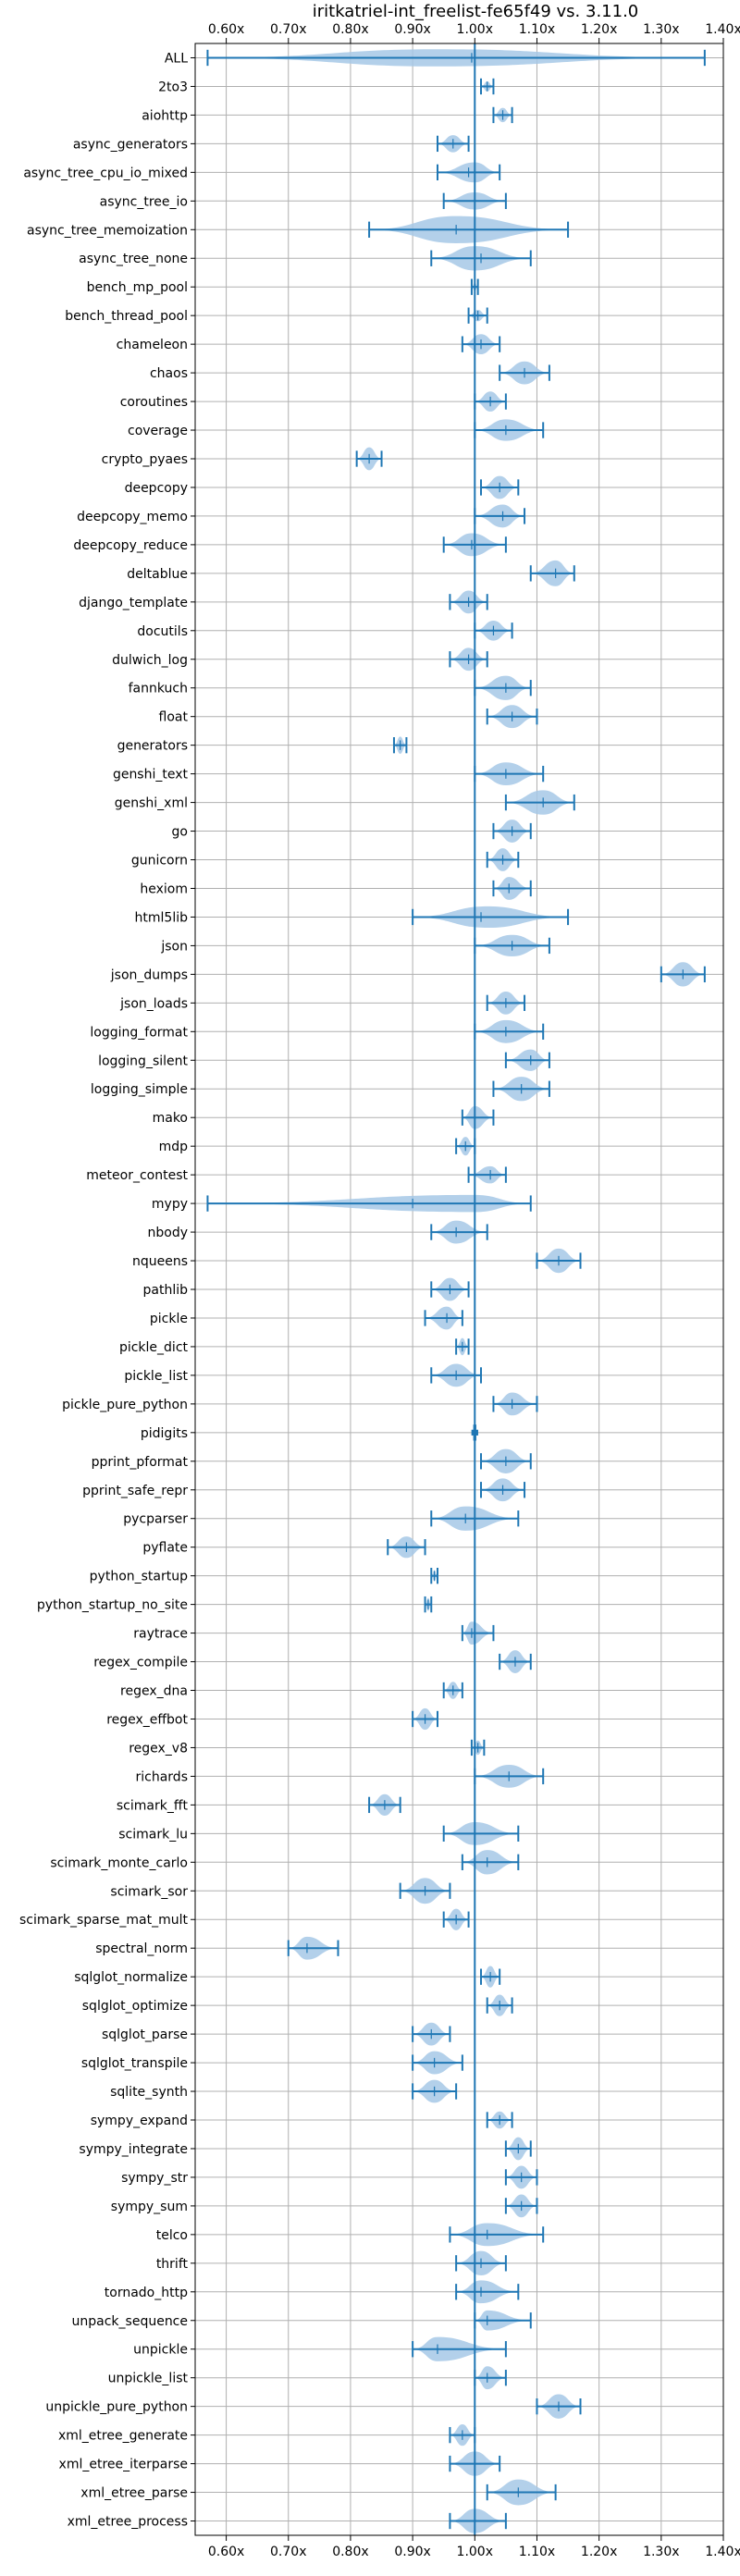 The width and height of the screenshot is (740, 2576). What do you see at coordinates (134, 2493) in the screenshot?
I see `category-label: xml_etree_parse` at bounding box center [134, 2493].